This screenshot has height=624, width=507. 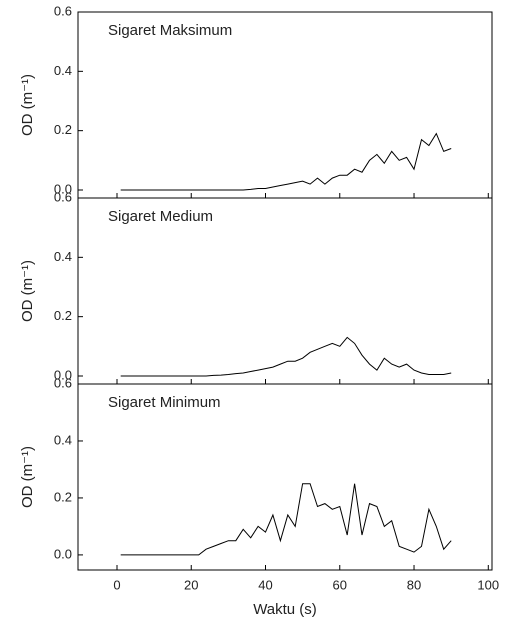 I want to click on x-tick-label: 60, so click(x=340, y=584).